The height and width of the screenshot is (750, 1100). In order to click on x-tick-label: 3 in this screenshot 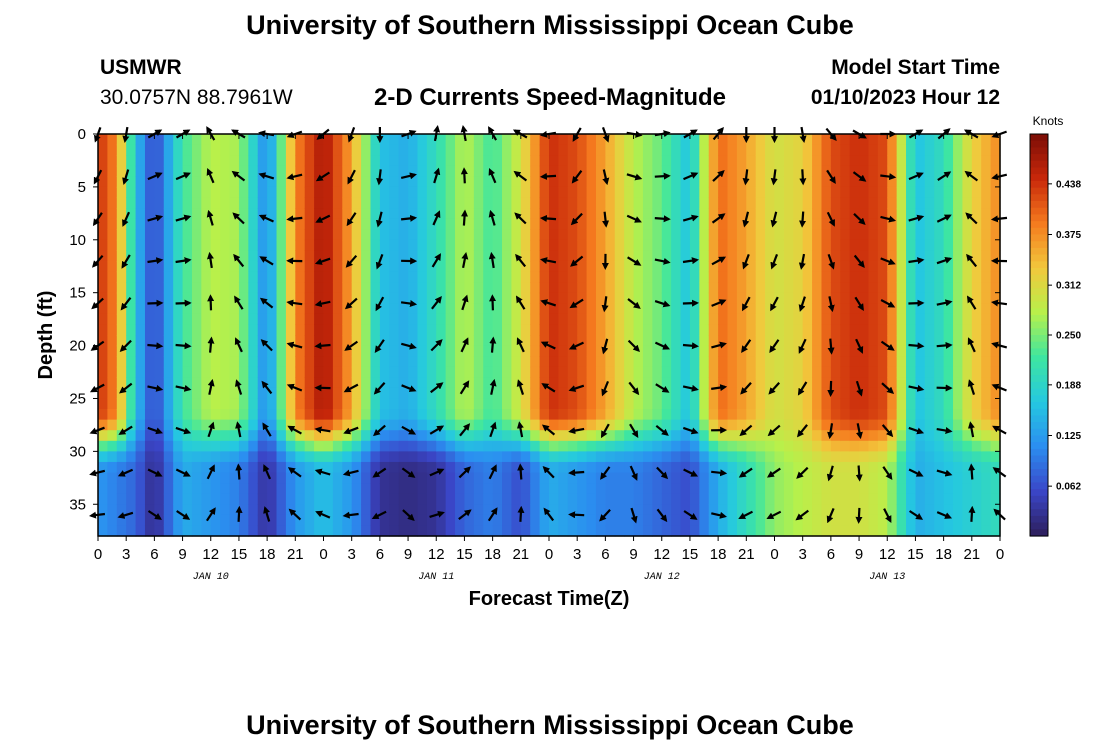, I will do `click(126, 554)`.